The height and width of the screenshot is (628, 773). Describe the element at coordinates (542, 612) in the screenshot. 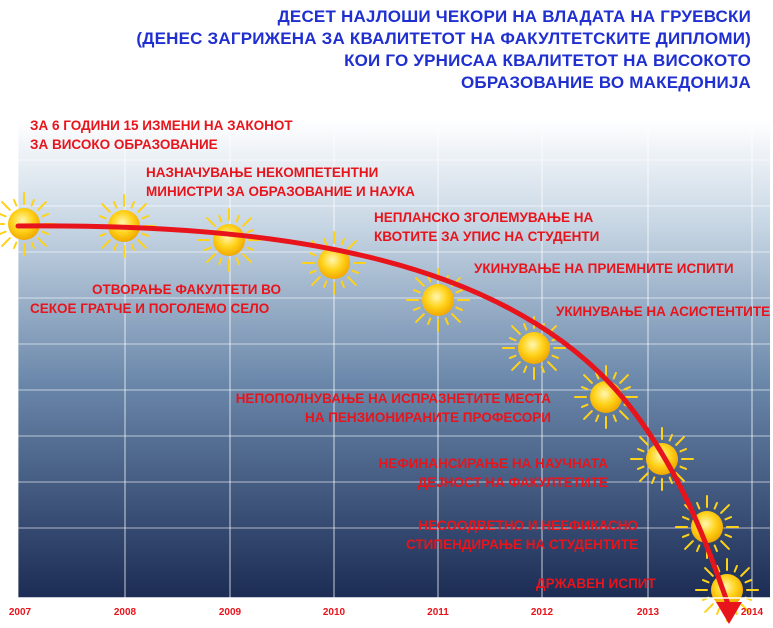

I see `year-label: 2012` at that location.